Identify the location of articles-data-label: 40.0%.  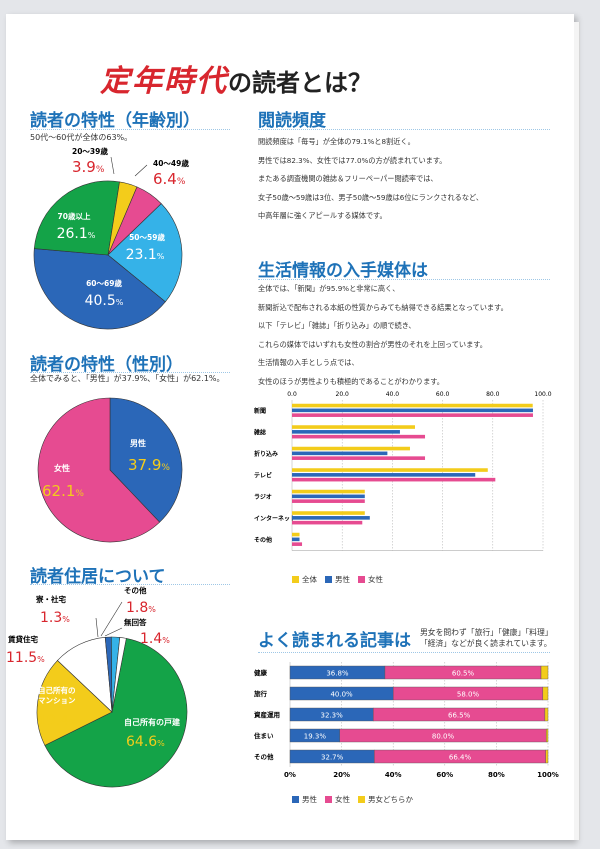
(341, 695).